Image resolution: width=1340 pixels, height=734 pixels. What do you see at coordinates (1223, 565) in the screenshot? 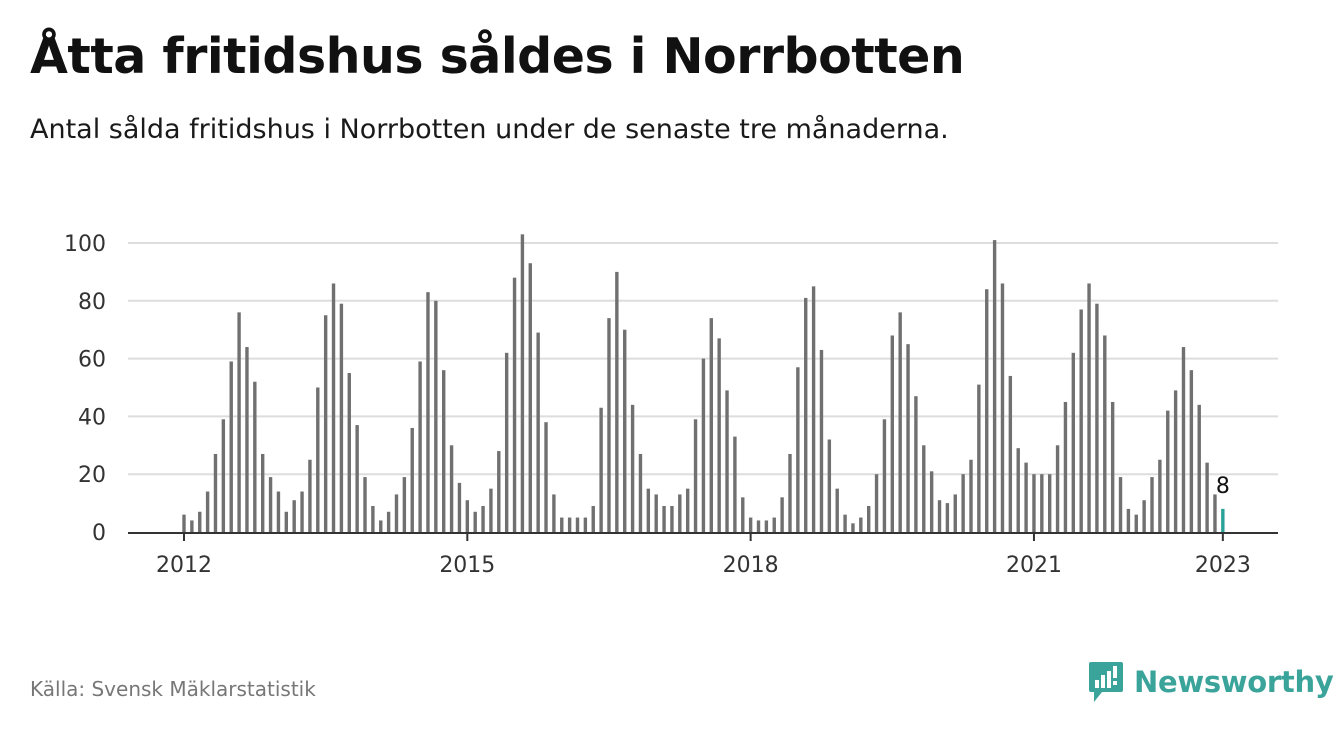
I see `x-tick-label: 2023` at bounding box center [1223, 565].